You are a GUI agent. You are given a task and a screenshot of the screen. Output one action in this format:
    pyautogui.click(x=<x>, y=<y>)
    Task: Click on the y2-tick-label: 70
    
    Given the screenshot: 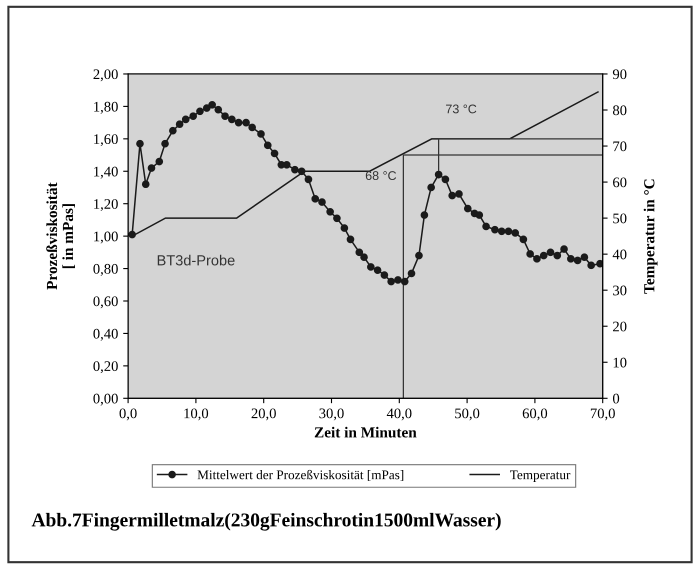 What is the action you would take?
    pyautogui.click(x=619, y=146)
    